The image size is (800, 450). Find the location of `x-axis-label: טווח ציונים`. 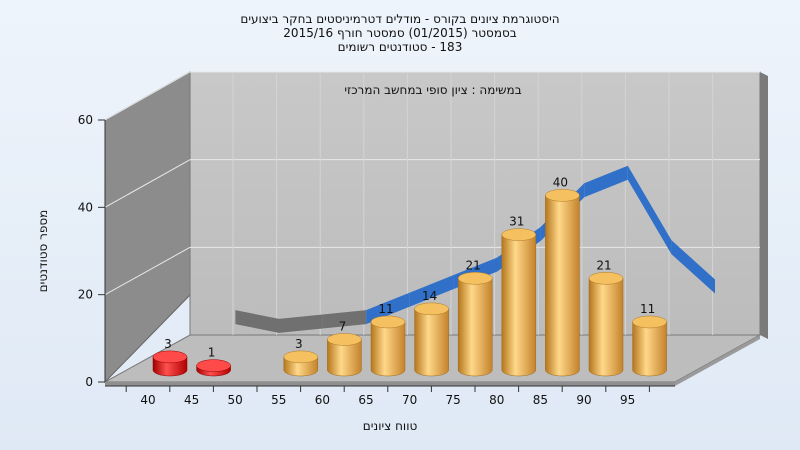

x-axis-label: טווח ציונים is located at coordinates (390, 426).